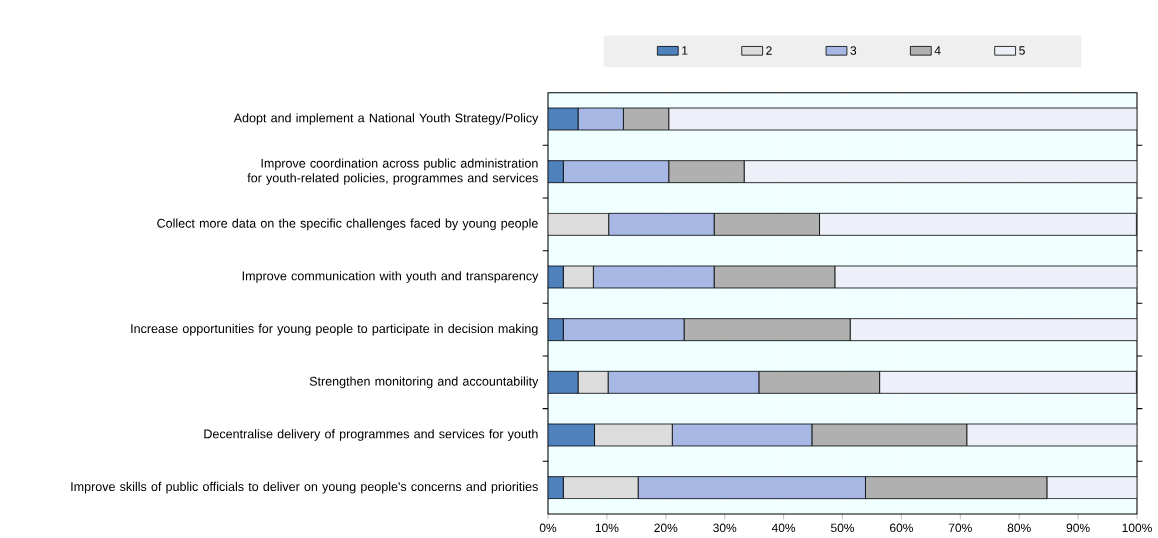 The width and height of the screenshot is (1158, 538). I want to click on y-tick-label: Improve communication with youth and transparency, so click(390, 277).